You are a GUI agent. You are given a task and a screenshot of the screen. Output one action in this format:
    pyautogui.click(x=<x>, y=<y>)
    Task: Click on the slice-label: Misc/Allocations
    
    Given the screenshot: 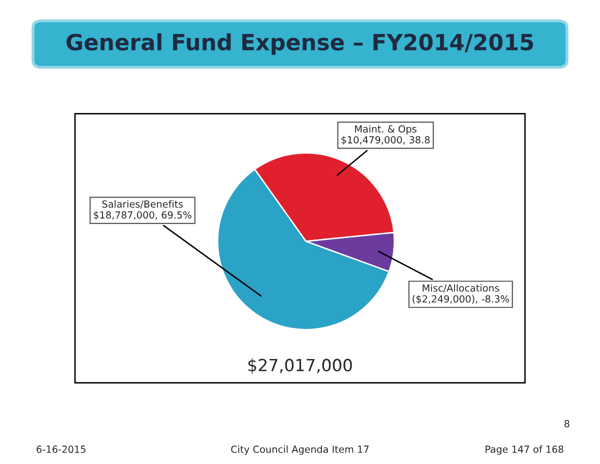 What is the action you would take?
    pyautogui.click(x=461, y=288)
    